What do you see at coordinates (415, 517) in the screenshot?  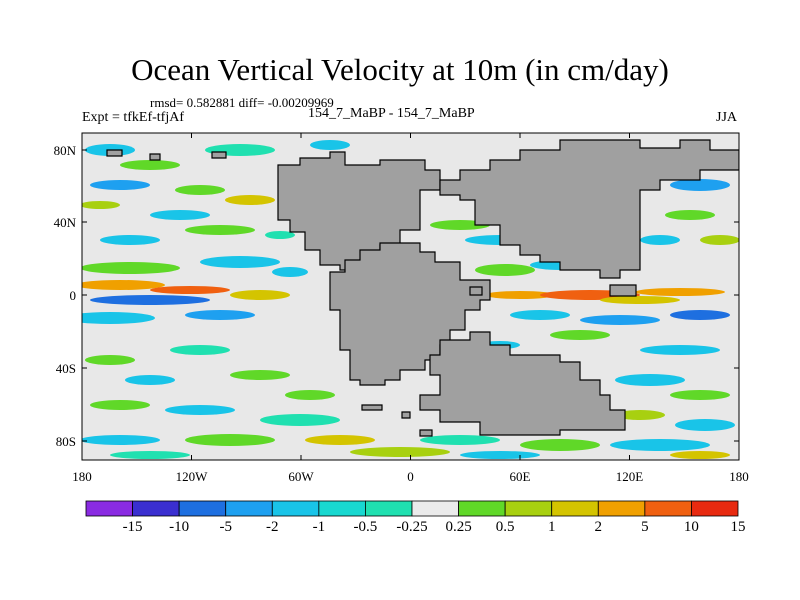 I see `colorbar: -15 -10 -5 -2 -1 -0.5 -0.25 0.25 0.5 1 2 5 10 15` at bounding box center [415, 517].